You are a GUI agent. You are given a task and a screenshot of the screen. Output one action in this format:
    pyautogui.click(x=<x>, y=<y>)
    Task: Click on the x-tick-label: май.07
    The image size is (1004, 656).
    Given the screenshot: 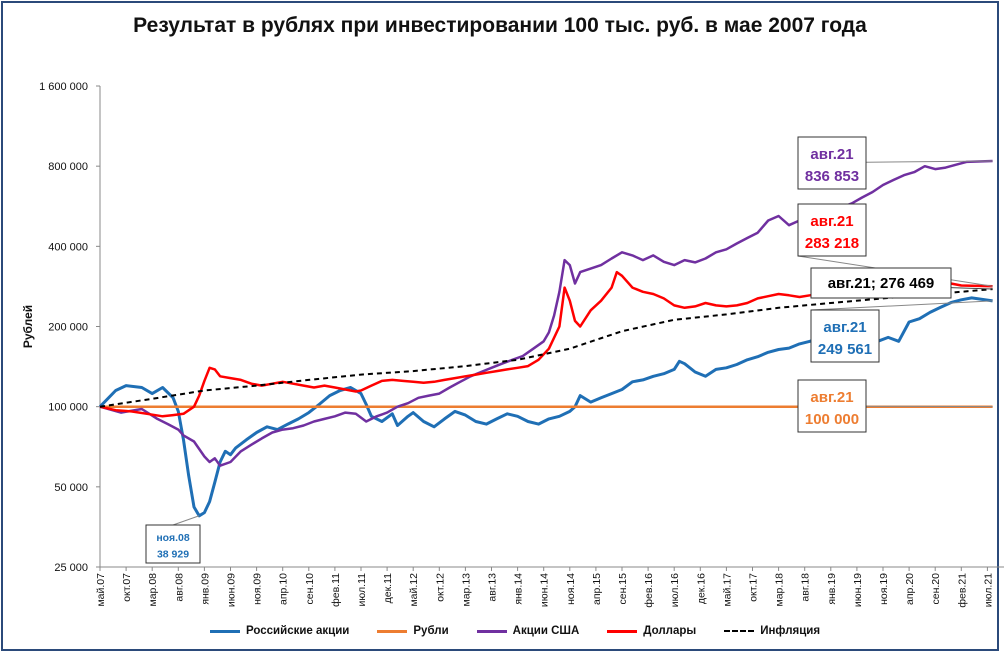 What is the action you would take?
    pyautogui.click(x=101, y=590)
    